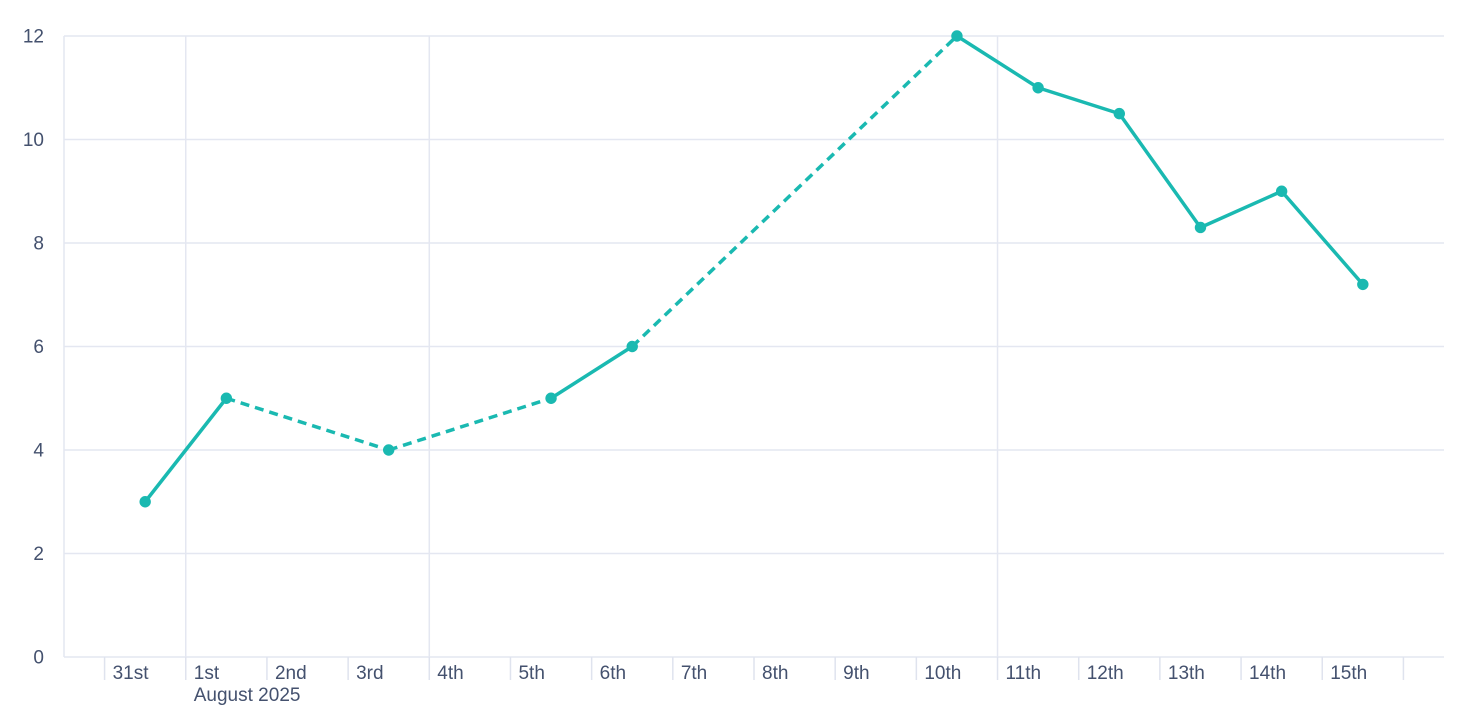  Describe the element at coordinates (207, 673) in the screenshot. I see `x-tick-label: 1st` at that location.